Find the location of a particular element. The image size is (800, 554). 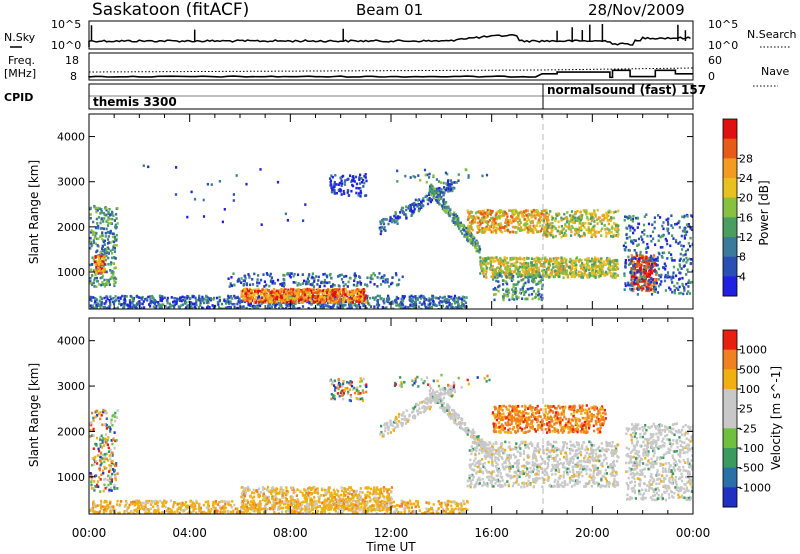

noise-right-label: N.Search is located at coordinates (772, 34).